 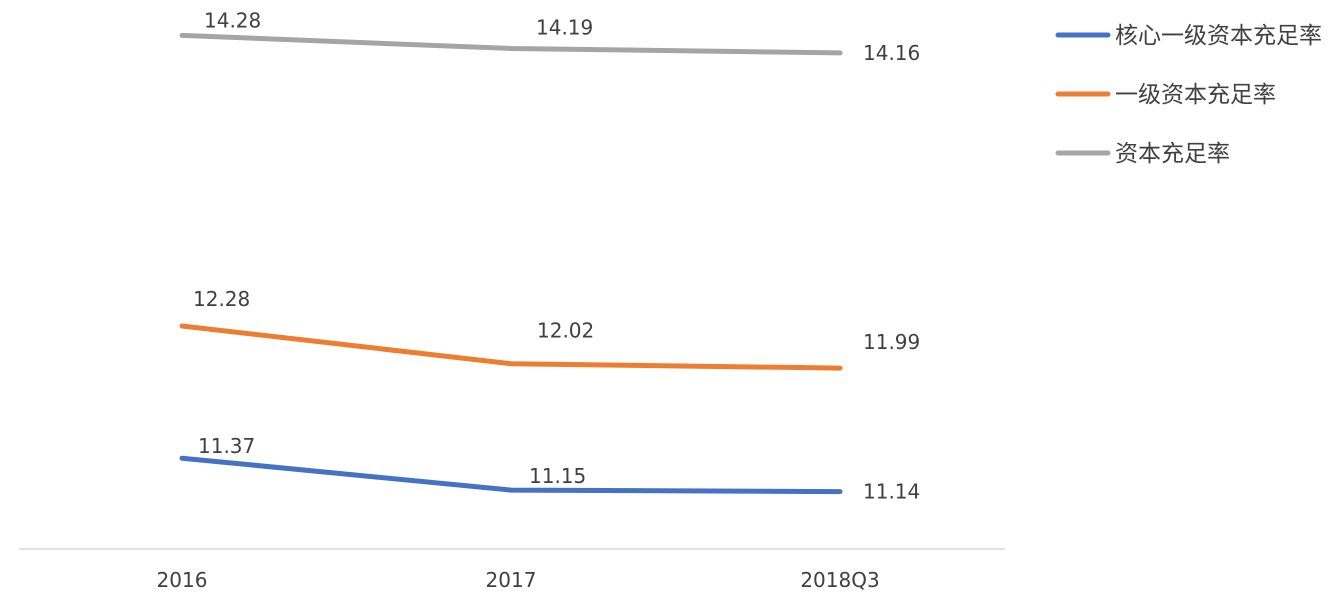 What do you see at coordinates (891, 492) in the screenshot?
I see `data-label: 11.14` at bounding box center [891, 492].